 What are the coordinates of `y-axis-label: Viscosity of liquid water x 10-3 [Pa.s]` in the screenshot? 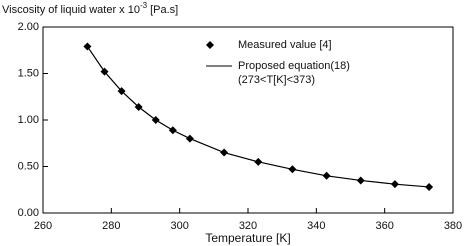 It's located at (90, 8).